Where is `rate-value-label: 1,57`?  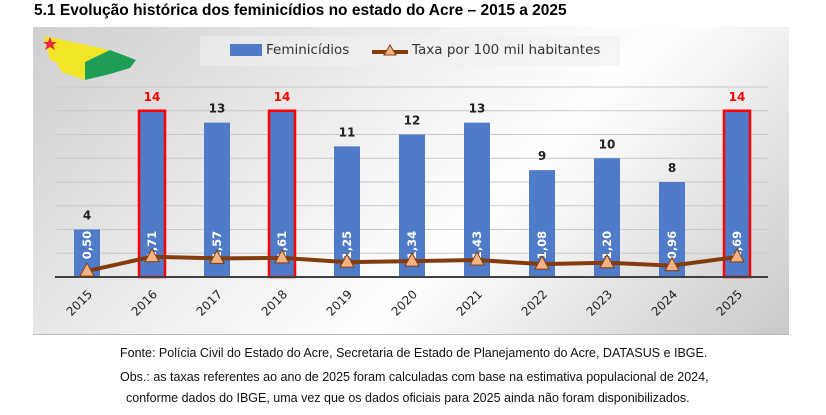 rate-value-label: 1,57 is located at coordinates (217, 245).